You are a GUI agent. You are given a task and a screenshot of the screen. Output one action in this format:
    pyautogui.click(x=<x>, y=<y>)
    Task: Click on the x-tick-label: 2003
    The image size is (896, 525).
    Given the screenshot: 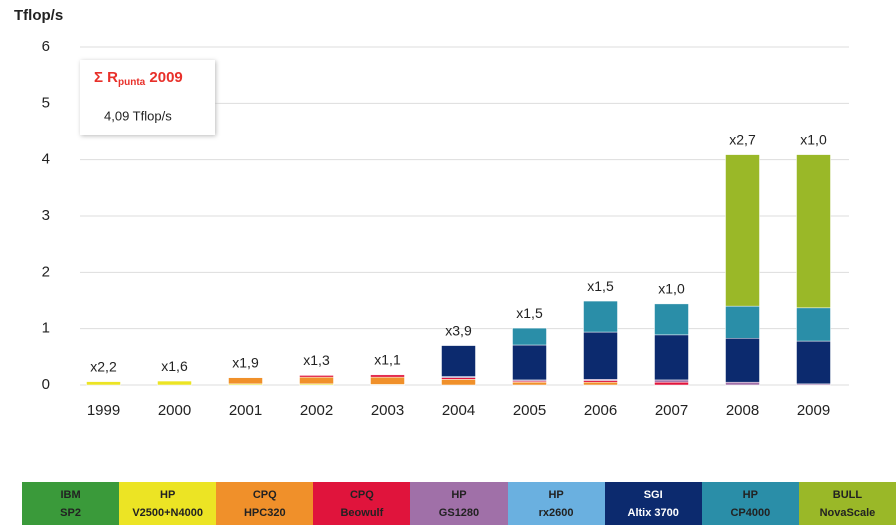 What is the action you would take?
    pyautogui.click(x=387, y=410)
    